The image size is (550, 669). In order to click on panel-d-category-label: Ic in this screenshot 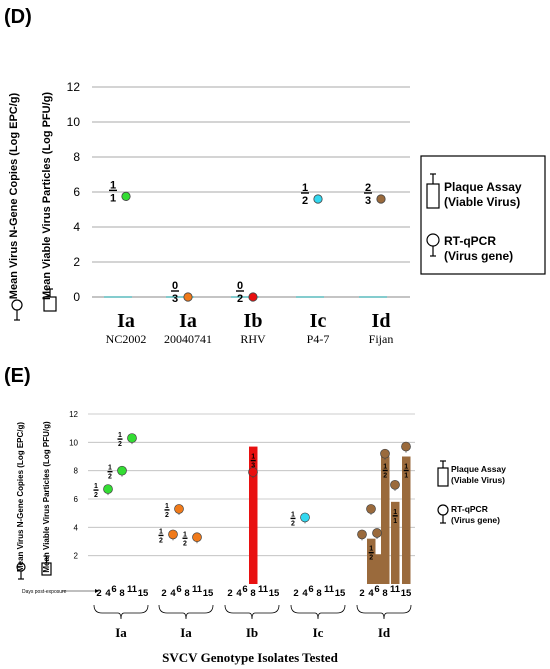, I will do `click(318, 321)`.